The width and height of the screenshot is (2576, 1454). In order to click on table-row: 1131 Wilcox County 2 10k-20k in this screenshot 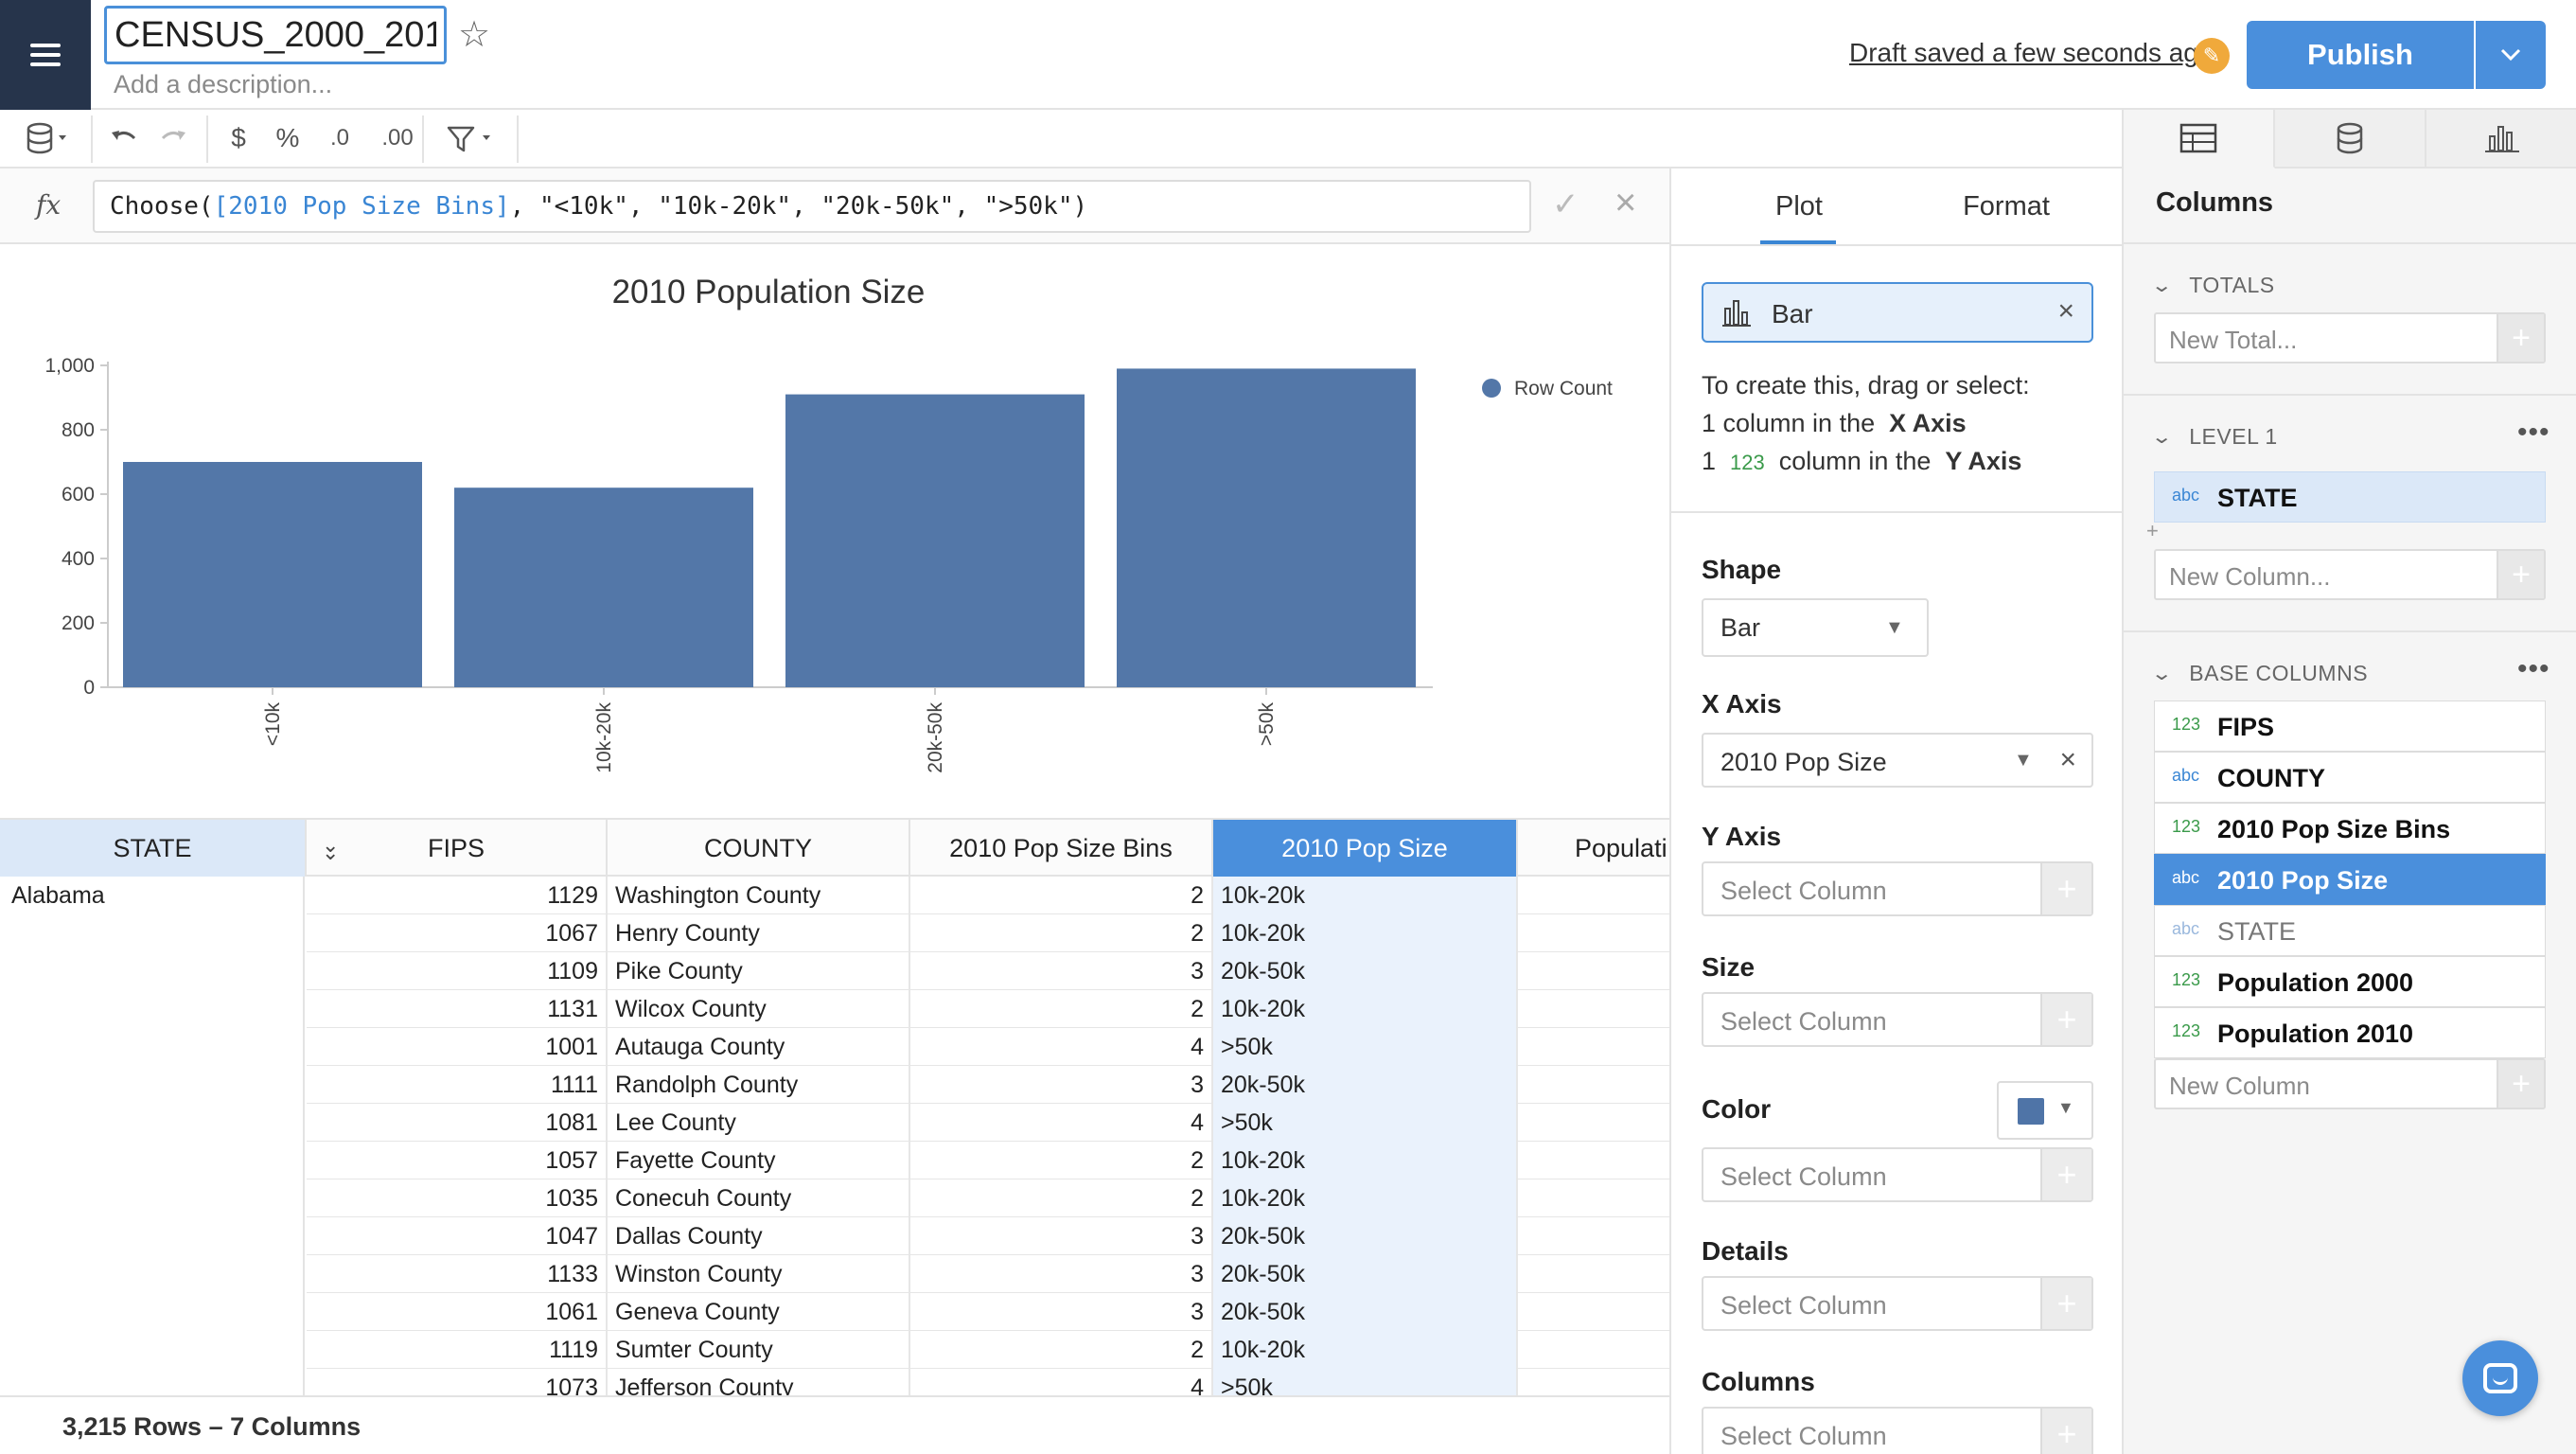, I will do `click(988, 1009)`.